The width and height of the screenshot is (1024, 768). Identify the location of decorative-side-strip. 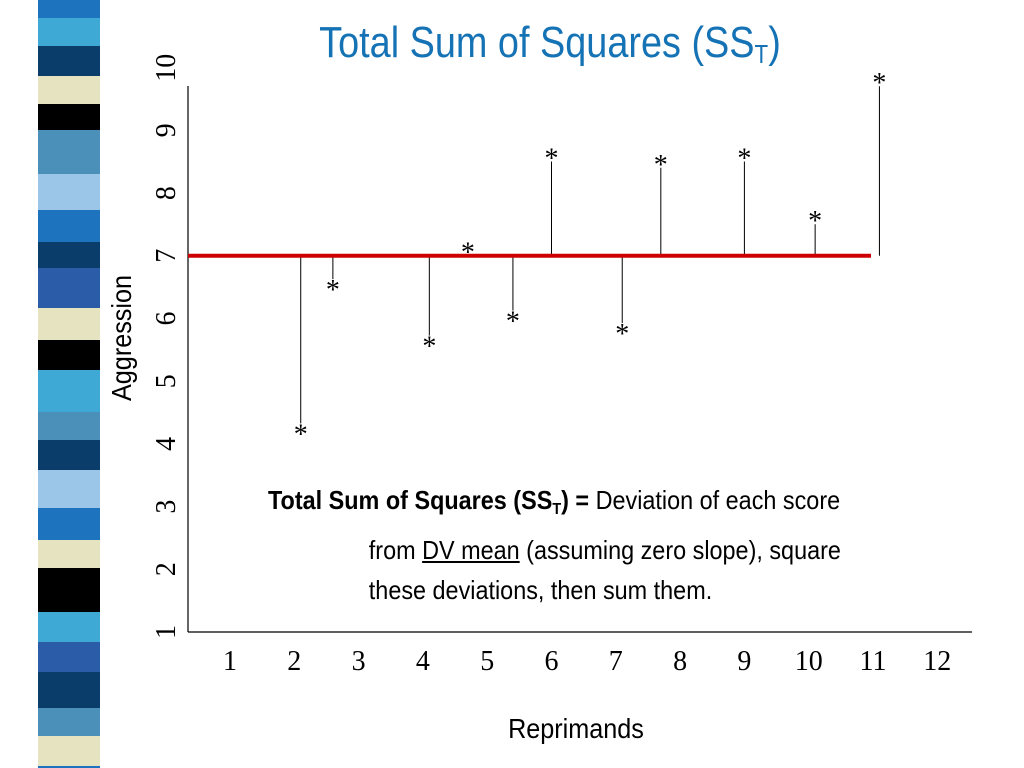
(79, 384).